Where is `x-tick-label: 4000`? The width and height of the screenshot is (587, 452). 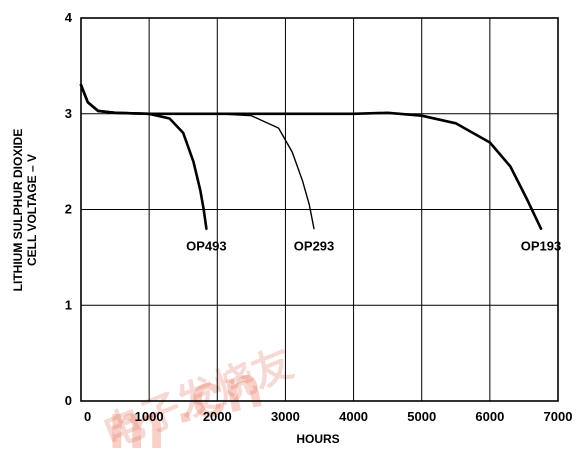 x-tick-label: 4000 is located at coordinates (353, 416).